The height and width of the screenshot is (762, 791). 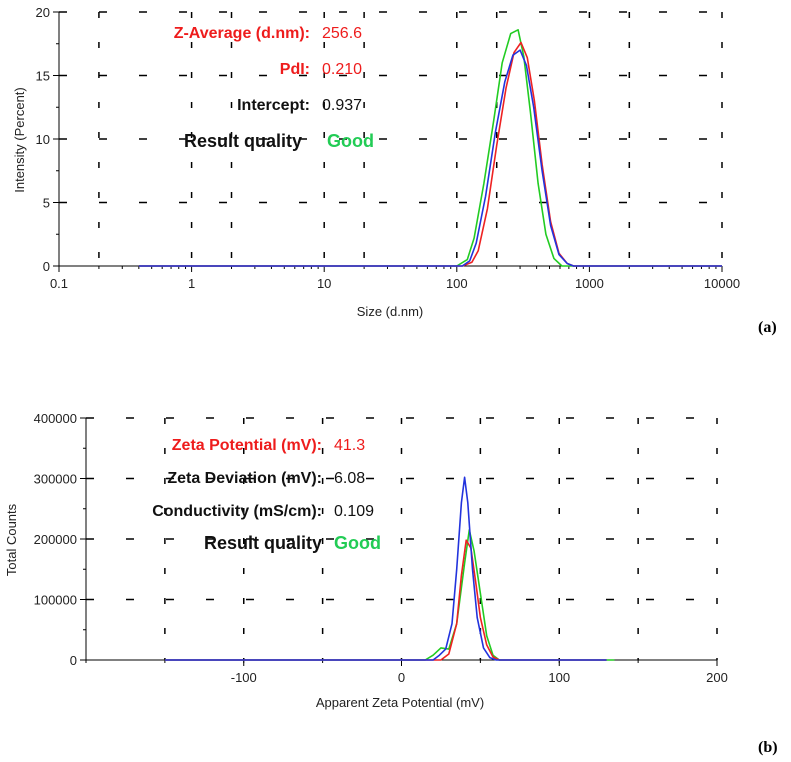 What do you see at coordinates (263, 543) in the screenshot?
I see `result-quality-label-b: Result quality` at bounding box center [263, 543].